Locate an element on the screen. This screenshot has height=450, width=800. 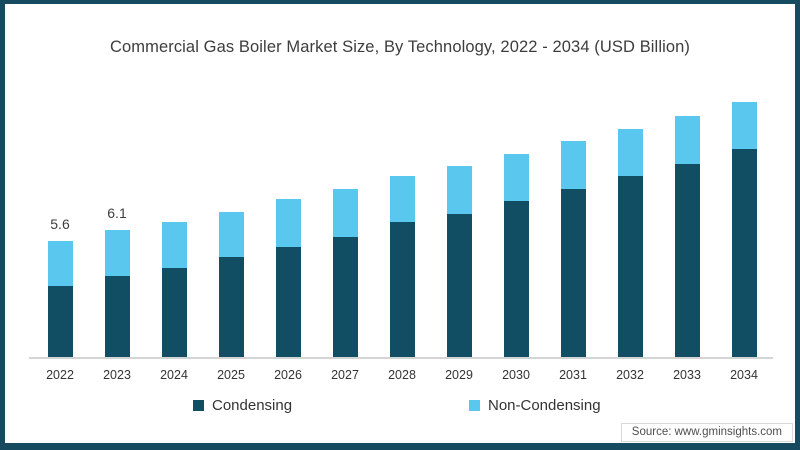
x-axis-label-2027: 2027 is located at coordinates (345, 375).